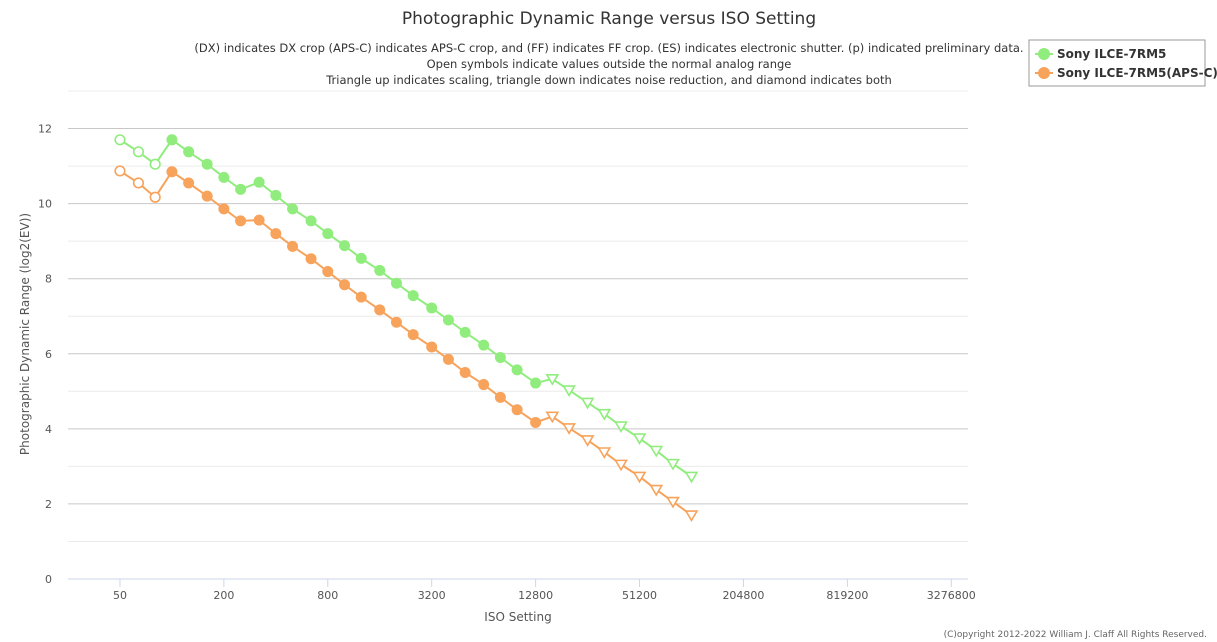 The image size is (1217, 642). I want to click on y-tick-label: 0, so click(48, 579).